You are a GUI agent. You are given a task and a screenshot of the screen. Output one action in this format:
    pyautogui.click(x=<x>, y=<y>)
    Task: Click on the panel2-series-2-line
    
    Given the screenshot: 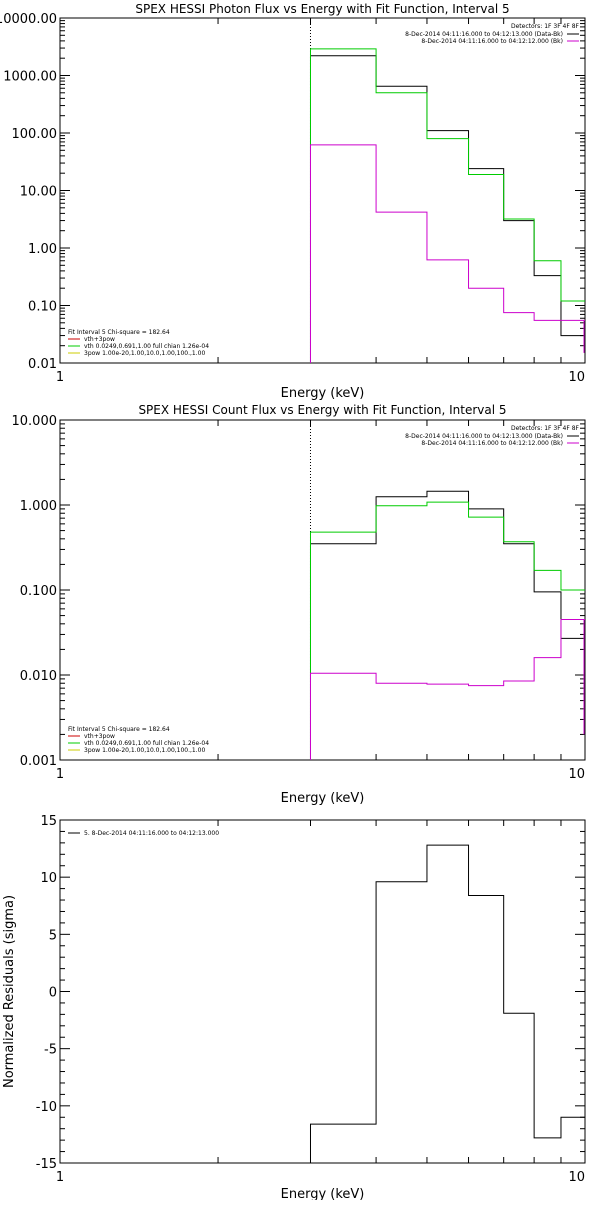 What is the action you would take?
    pyautogui.click(x=447, y=630)
    